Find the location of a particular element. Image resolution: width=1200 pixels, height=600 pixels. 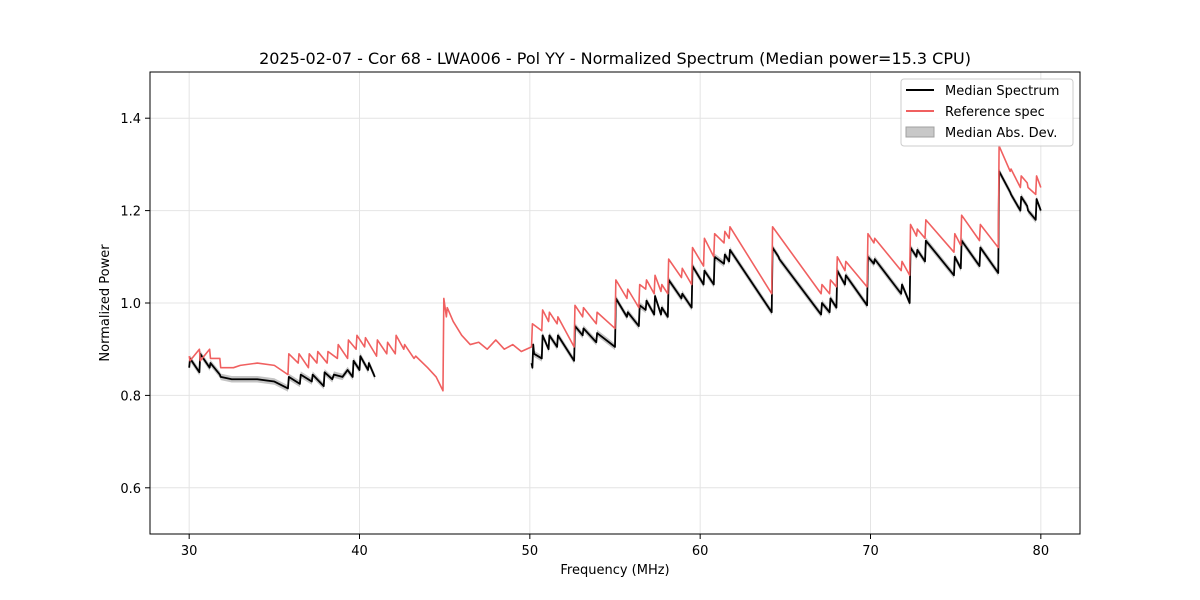

y-tick-label: 1.4 is located at coordinates (130, 119).